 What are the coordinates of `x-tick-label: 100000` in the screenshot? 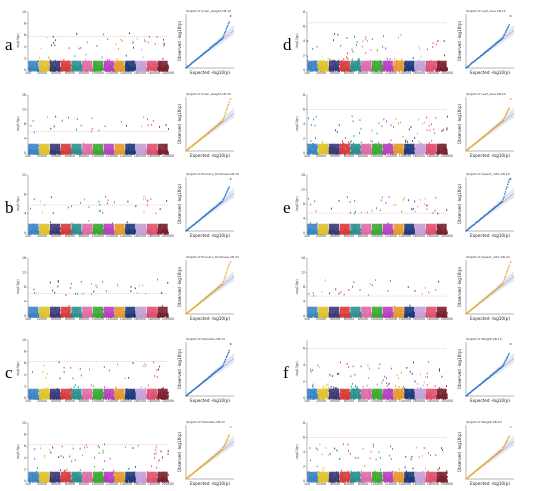 It's located at (98, 156).